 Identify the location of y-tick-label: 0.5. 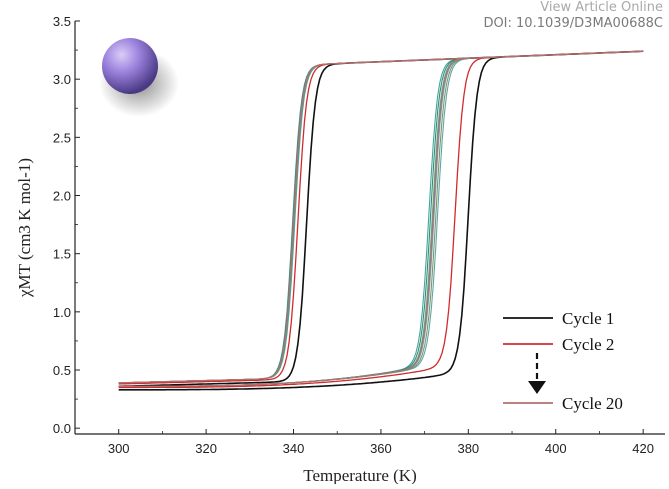
(62, 370).